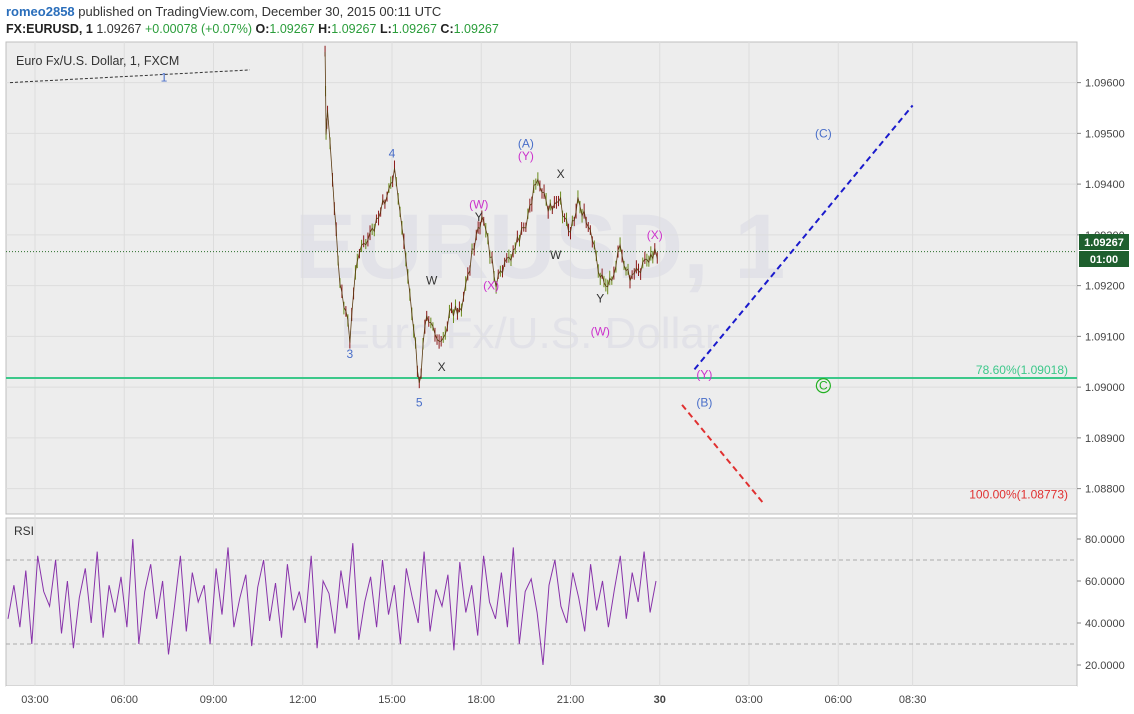 The width and height of the screenshot is (1134, 714). What do you see at coordinates (24, 531) in the screenshot?
I see `rsi-title: RSI` at bounding box center [24, 531].